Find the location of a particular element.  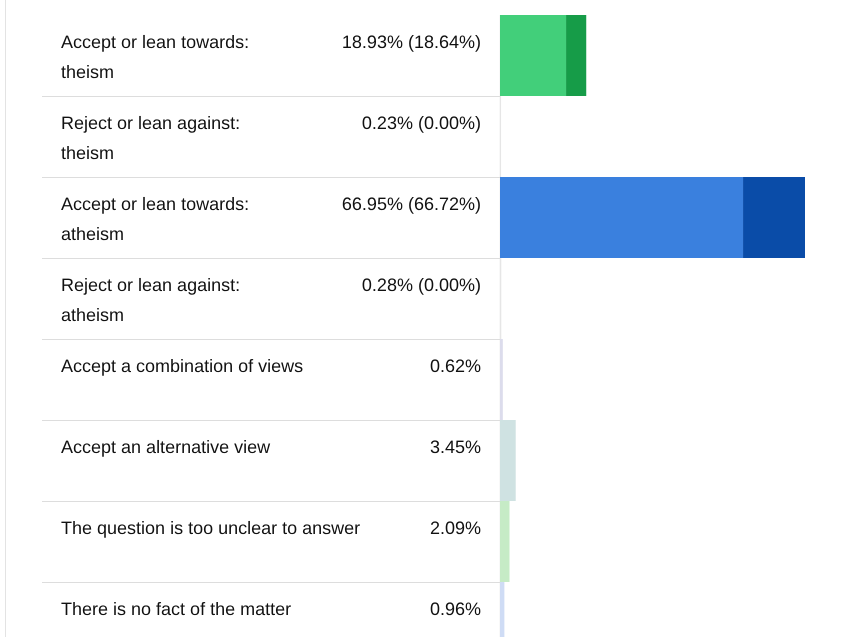

total-label: 0.28% (0.00%) is located at coordinates (421, 285).